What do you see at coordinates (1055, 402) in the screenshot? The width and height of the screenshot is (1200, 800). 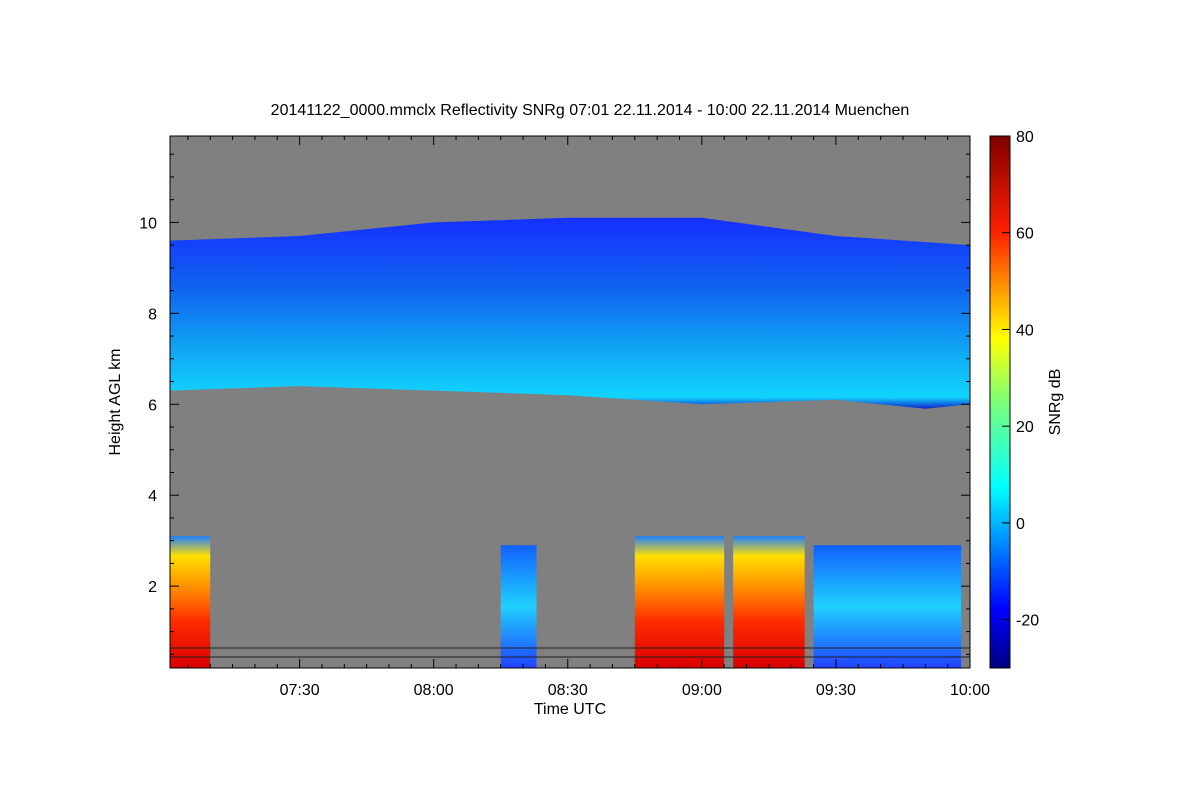 I see `colorbar-label: SNRg dB` at bounding box center [1055, 402].